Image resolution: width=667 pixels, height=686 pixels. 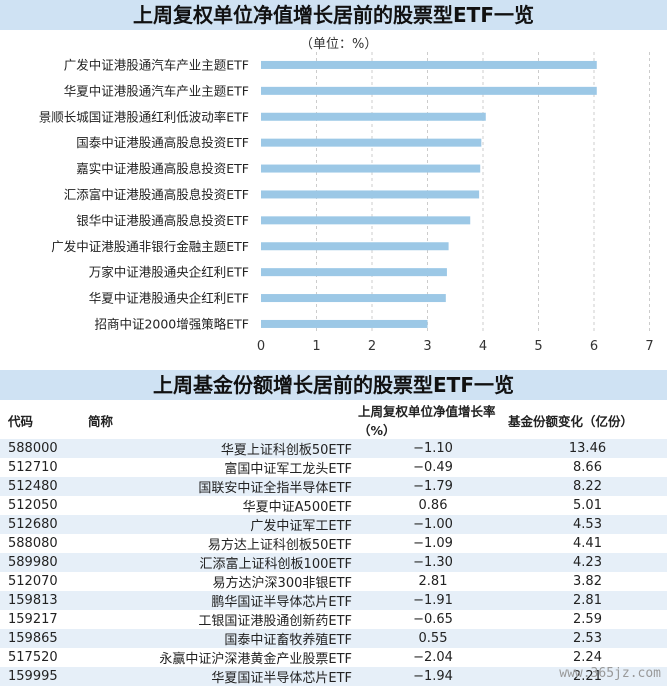 I want to click on x-tick-label: 3, so click(x=427, y=346).